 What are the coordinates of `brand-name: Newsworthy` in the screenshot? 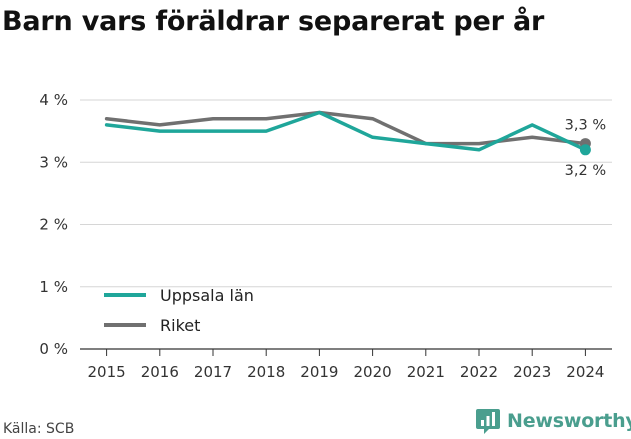 It's located at (569, 421).